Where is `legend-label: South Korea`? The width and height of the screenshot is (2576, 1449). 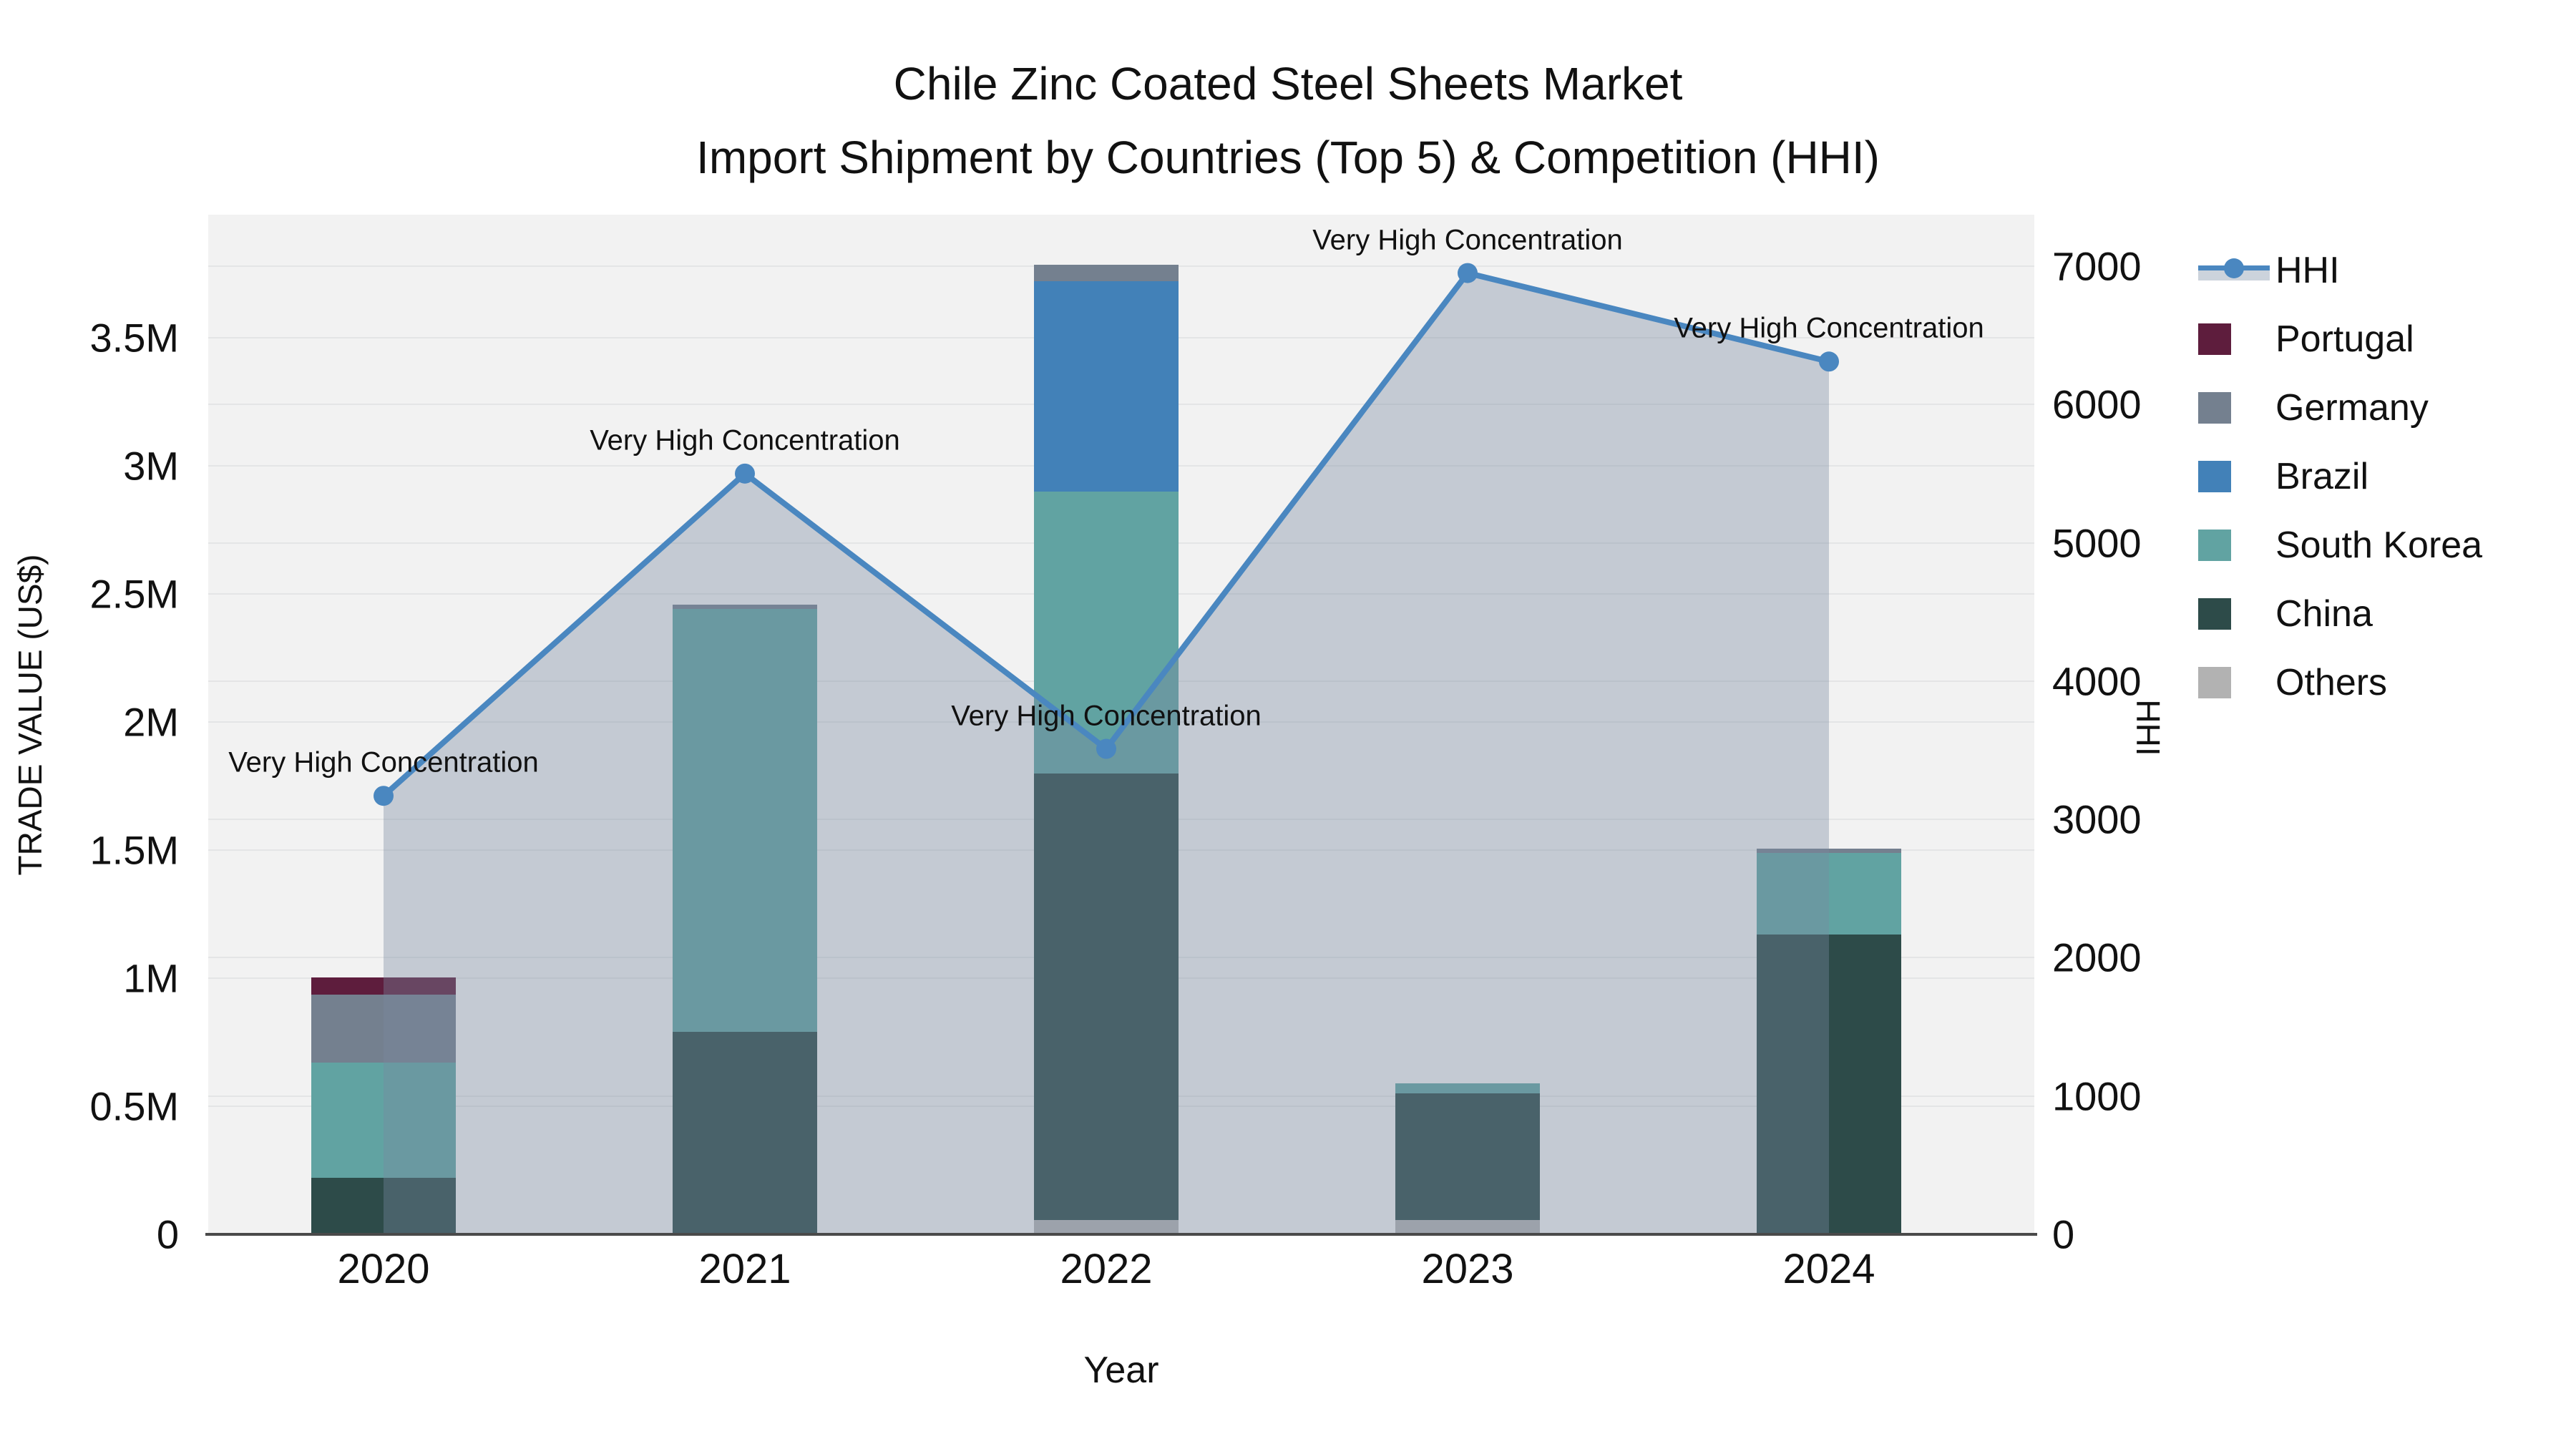
legend-label: South Korea is located at coordinates (2379, 545).